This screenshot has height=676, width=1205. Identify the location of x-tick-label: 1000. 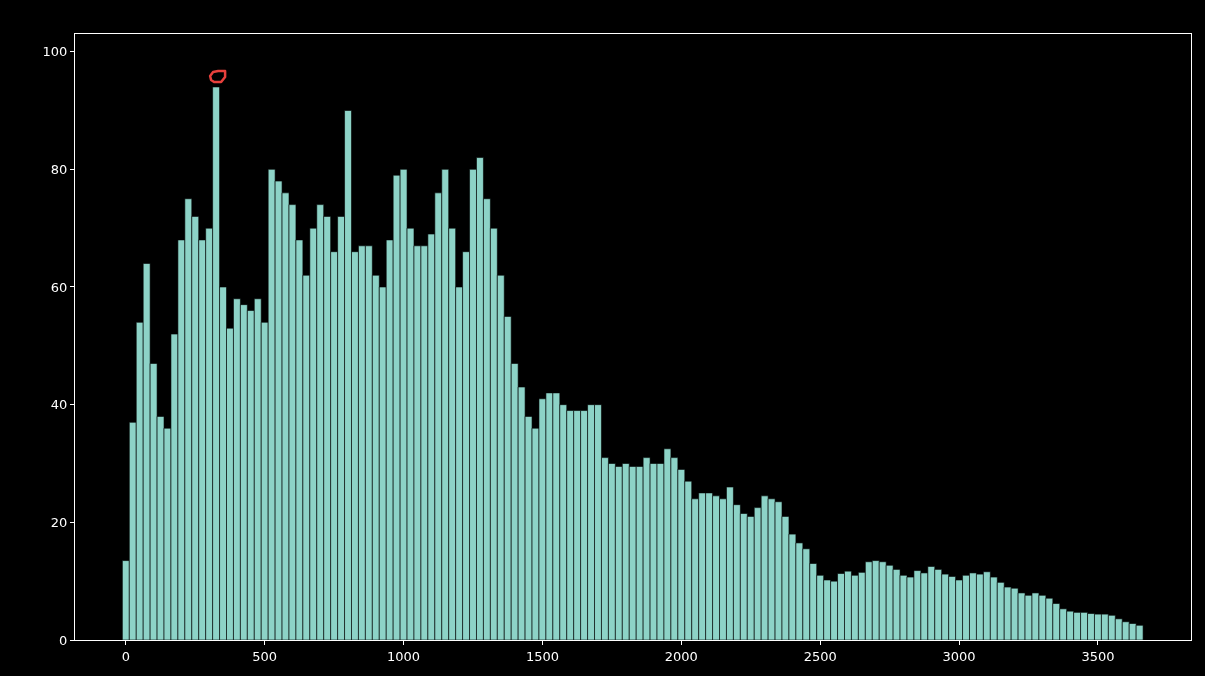
(404, 656).